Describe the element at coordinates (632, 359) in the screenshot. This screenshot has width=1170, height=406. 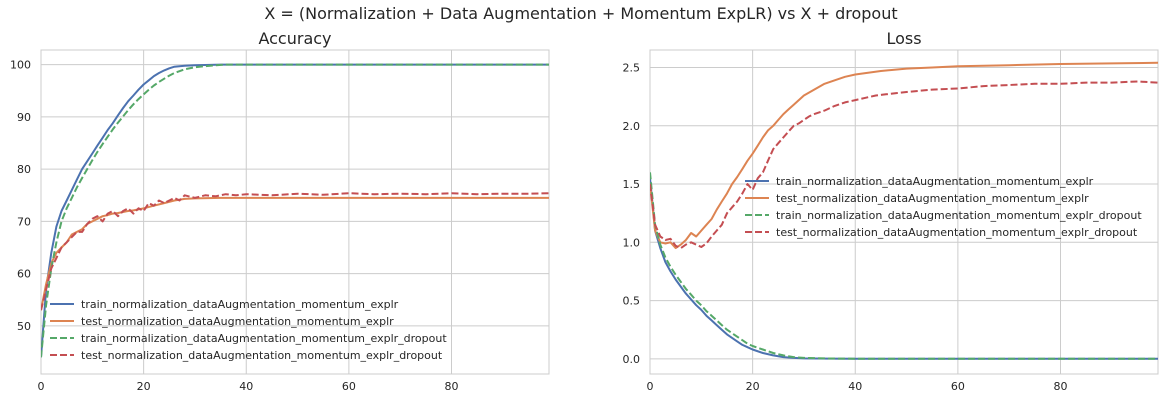
I see `y-tick-label: 0.0` at that location.